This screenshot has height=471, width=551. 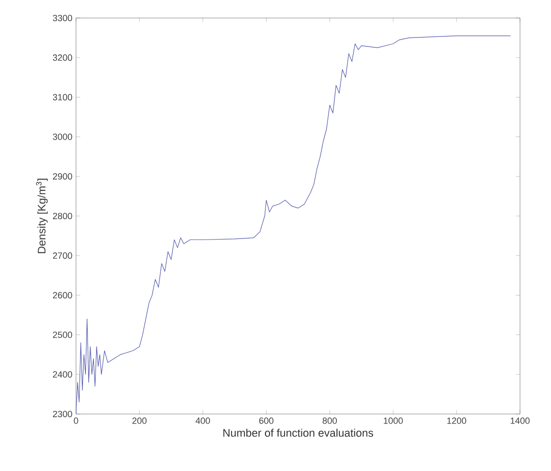 What do you see at coordinates (62, 57) in the screenshot?
I see `y-tick-label: 3200` at bounding box center [62, 57].